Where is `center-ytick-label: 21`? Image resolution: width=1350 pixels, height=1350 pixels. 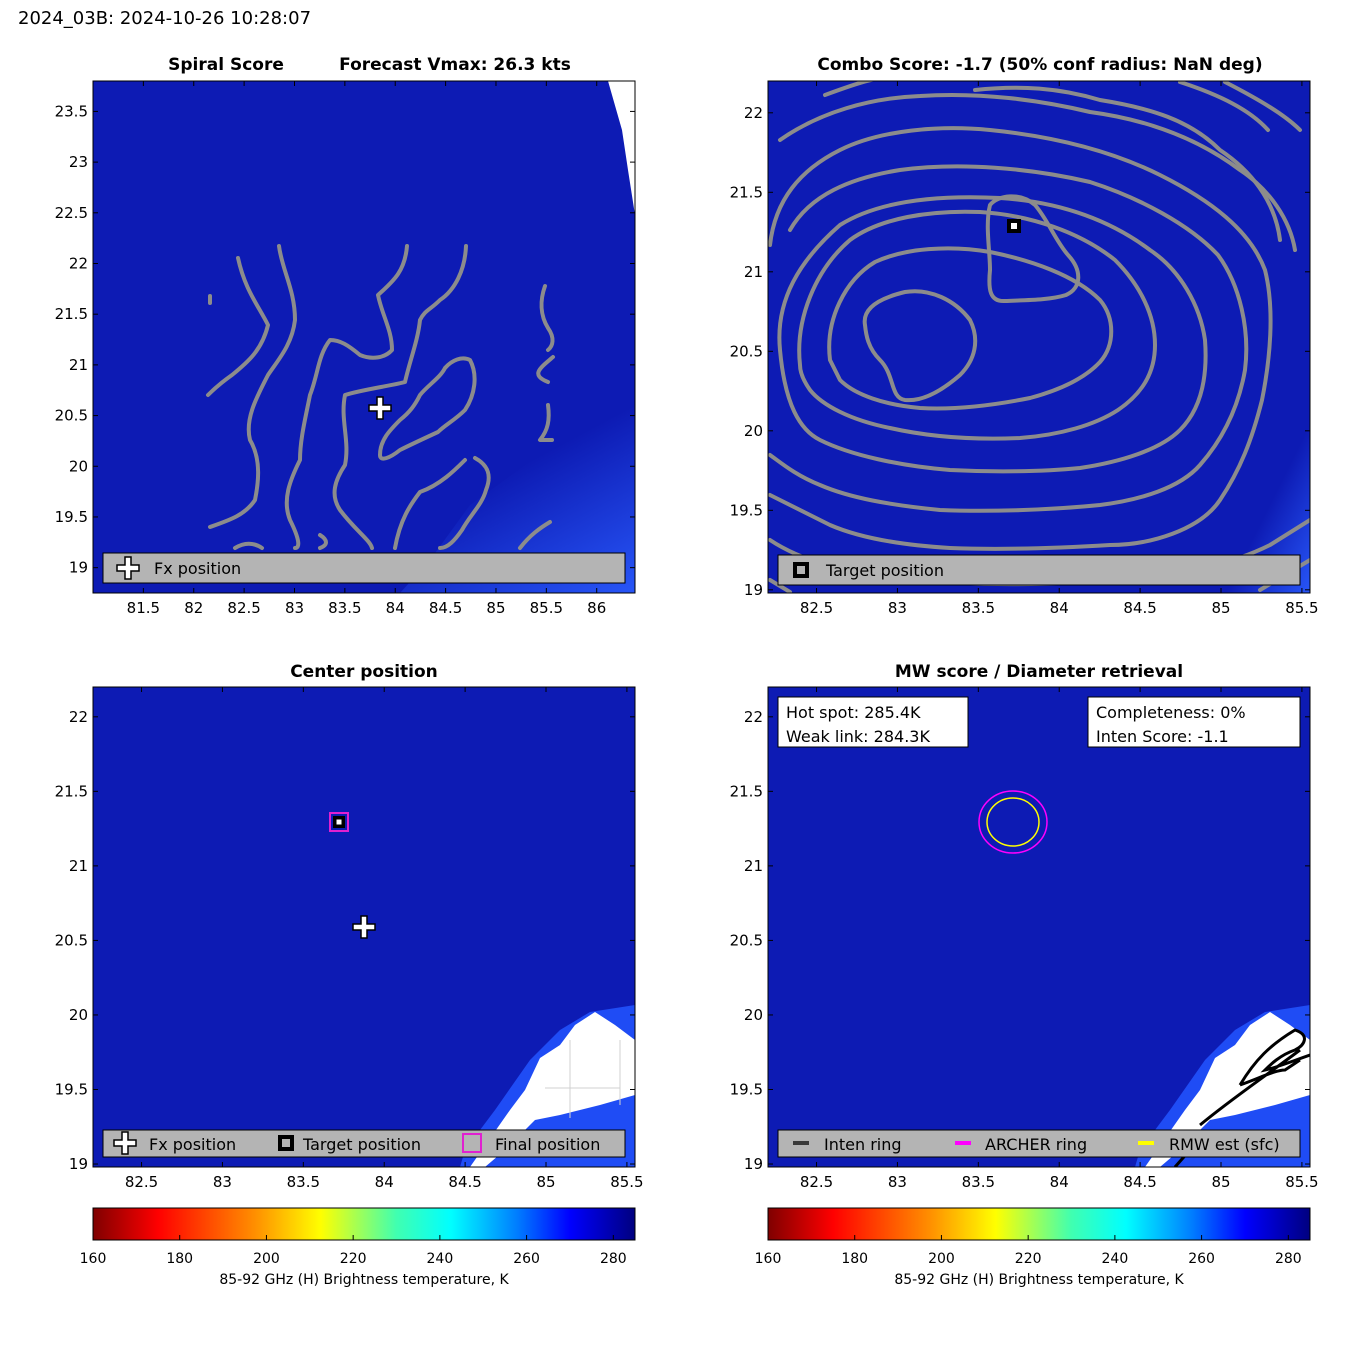
center-ytick-label: 21 is located at coordinates (78, 866).